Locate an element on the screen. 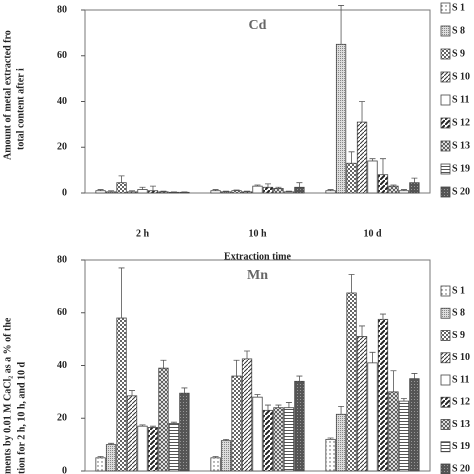 This screenshot has width=474, height=474. chart-title: Cd is located at coordinates (258, 25).